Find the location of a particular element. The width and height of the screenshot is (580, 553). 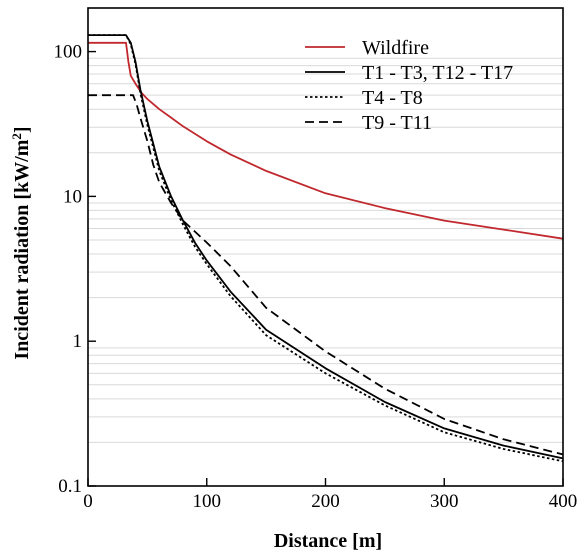

legend-label-1: Wildfire is located at coordinates (395, 48).